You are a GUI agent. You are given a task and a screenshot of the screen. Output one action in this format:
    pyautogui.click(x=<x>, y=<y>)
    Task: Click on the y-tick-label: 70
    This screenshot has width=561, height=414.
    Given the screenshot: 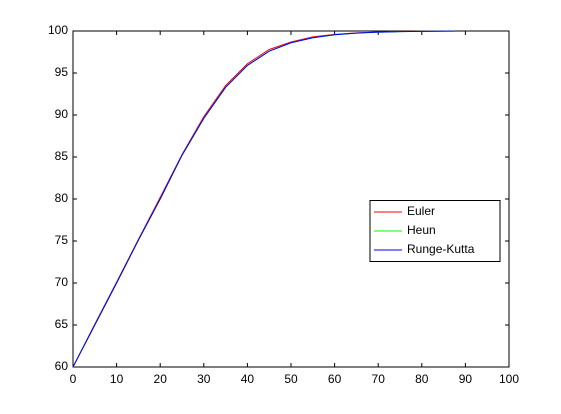 What is the action you would take?
    pyautogui.click(x=62, y=282)
    